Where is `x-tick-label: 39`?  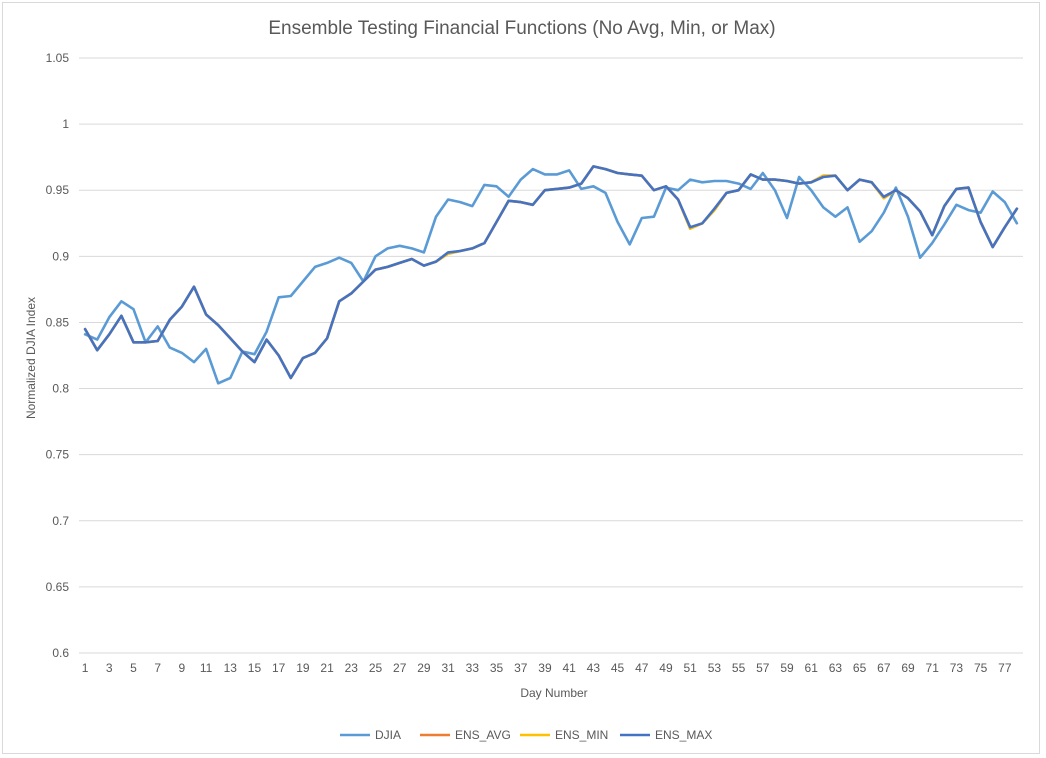 x-tick-label: 39 is located at coordinates (545, 668).